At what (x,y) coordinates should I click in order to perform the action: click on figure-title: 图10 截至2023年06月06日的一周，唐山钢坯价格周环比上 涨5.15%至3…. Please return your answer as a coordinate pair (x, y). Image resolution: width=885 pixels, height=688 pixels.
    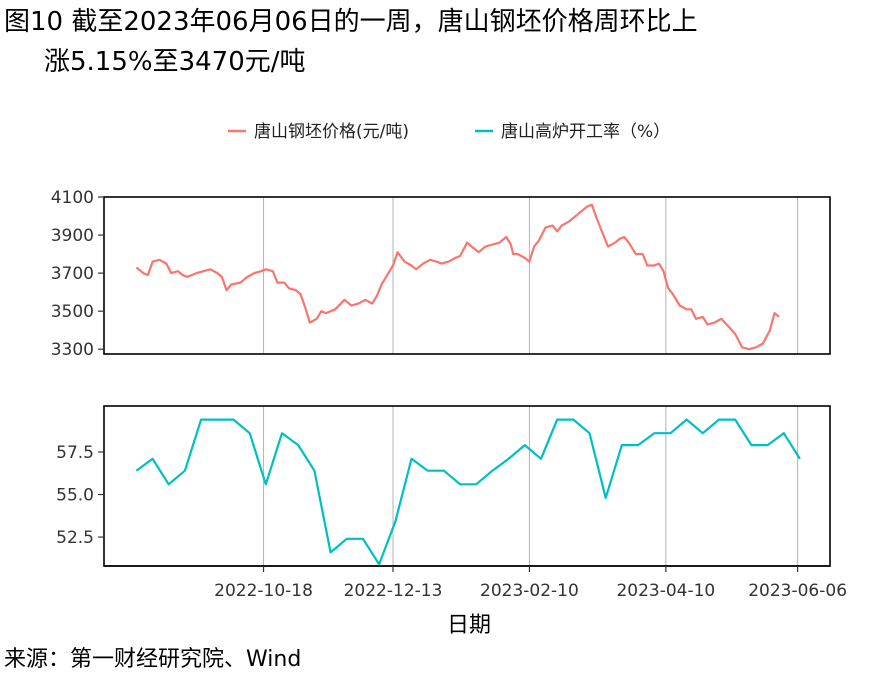
    Looking at the image, I should click on (439, 42).